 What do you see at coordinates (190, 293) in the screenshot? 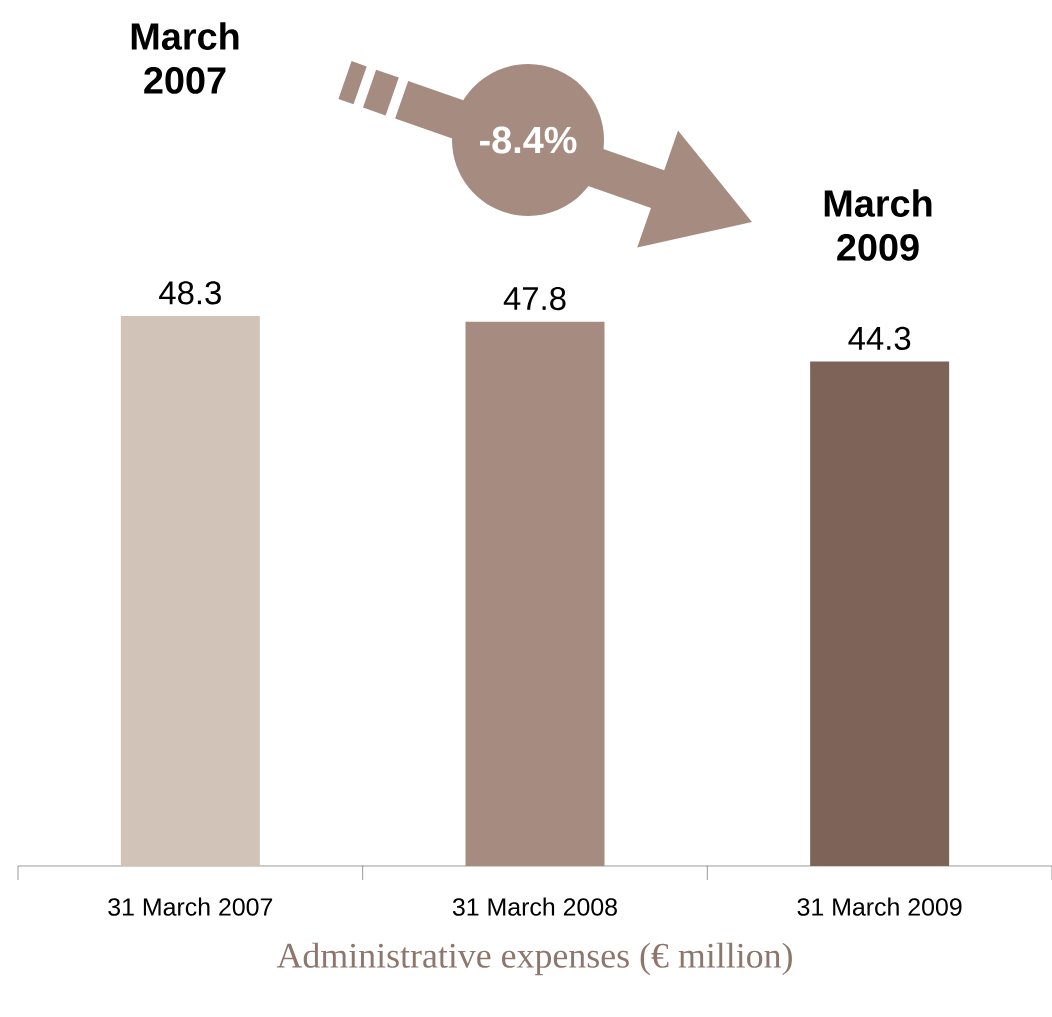
I see `data-label: 48.3` at bounding box center [190, 293].